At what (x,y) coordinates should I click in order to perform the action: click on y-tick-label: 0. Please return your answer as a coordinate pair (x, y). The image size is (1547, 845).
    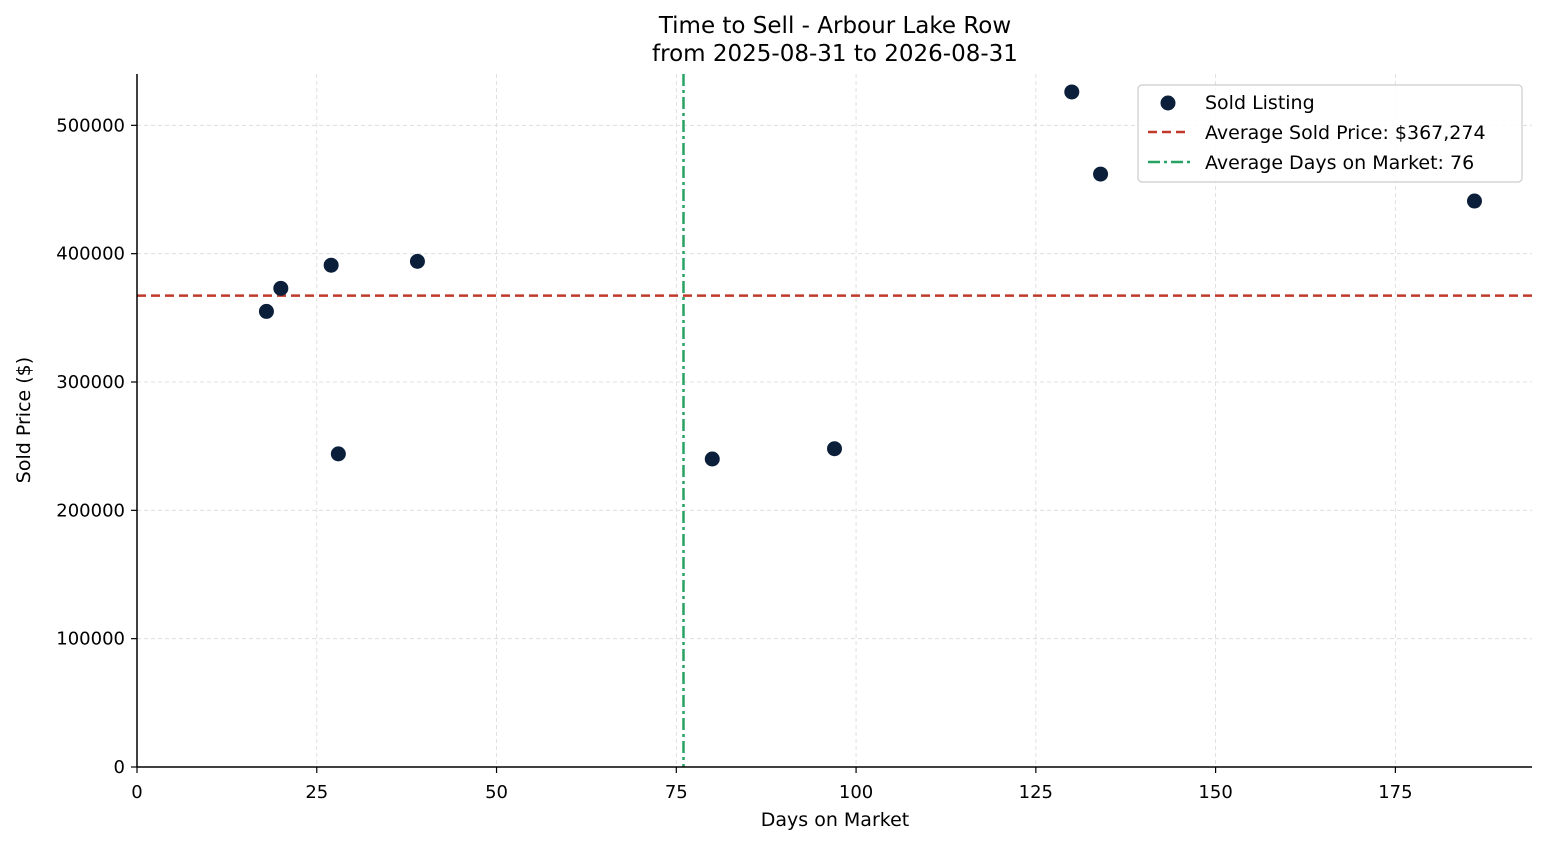
    Looking at the image, I should click on (119, 767).